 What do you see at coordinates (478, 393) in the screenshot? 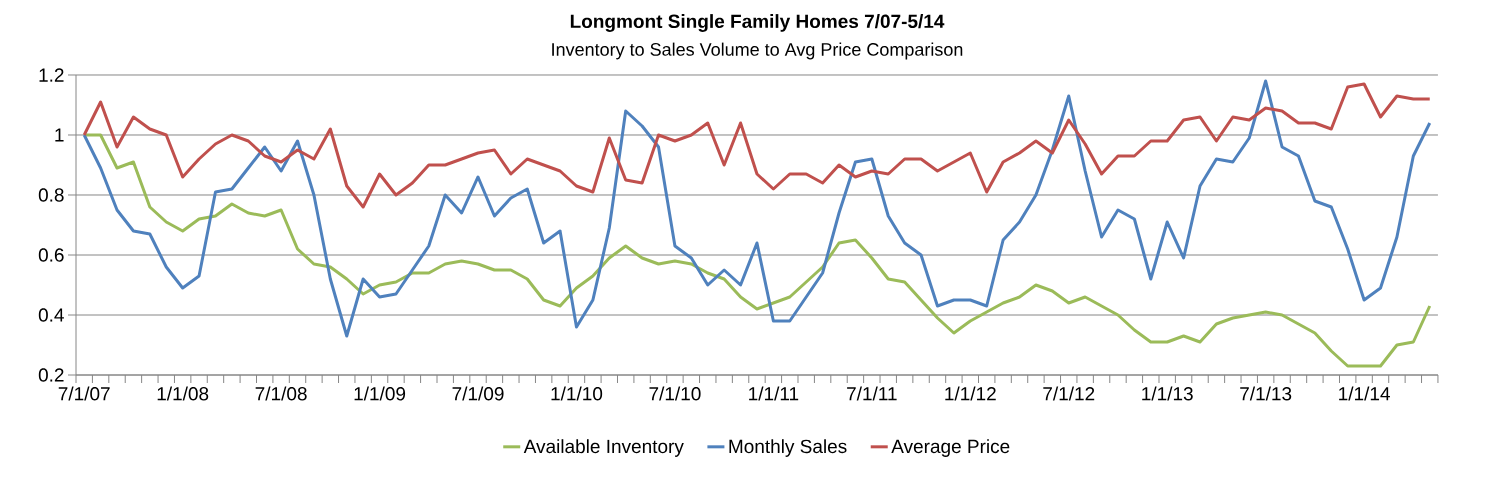
I see `x-tick-label: 7/1/09` at bounding box center [478, 393].